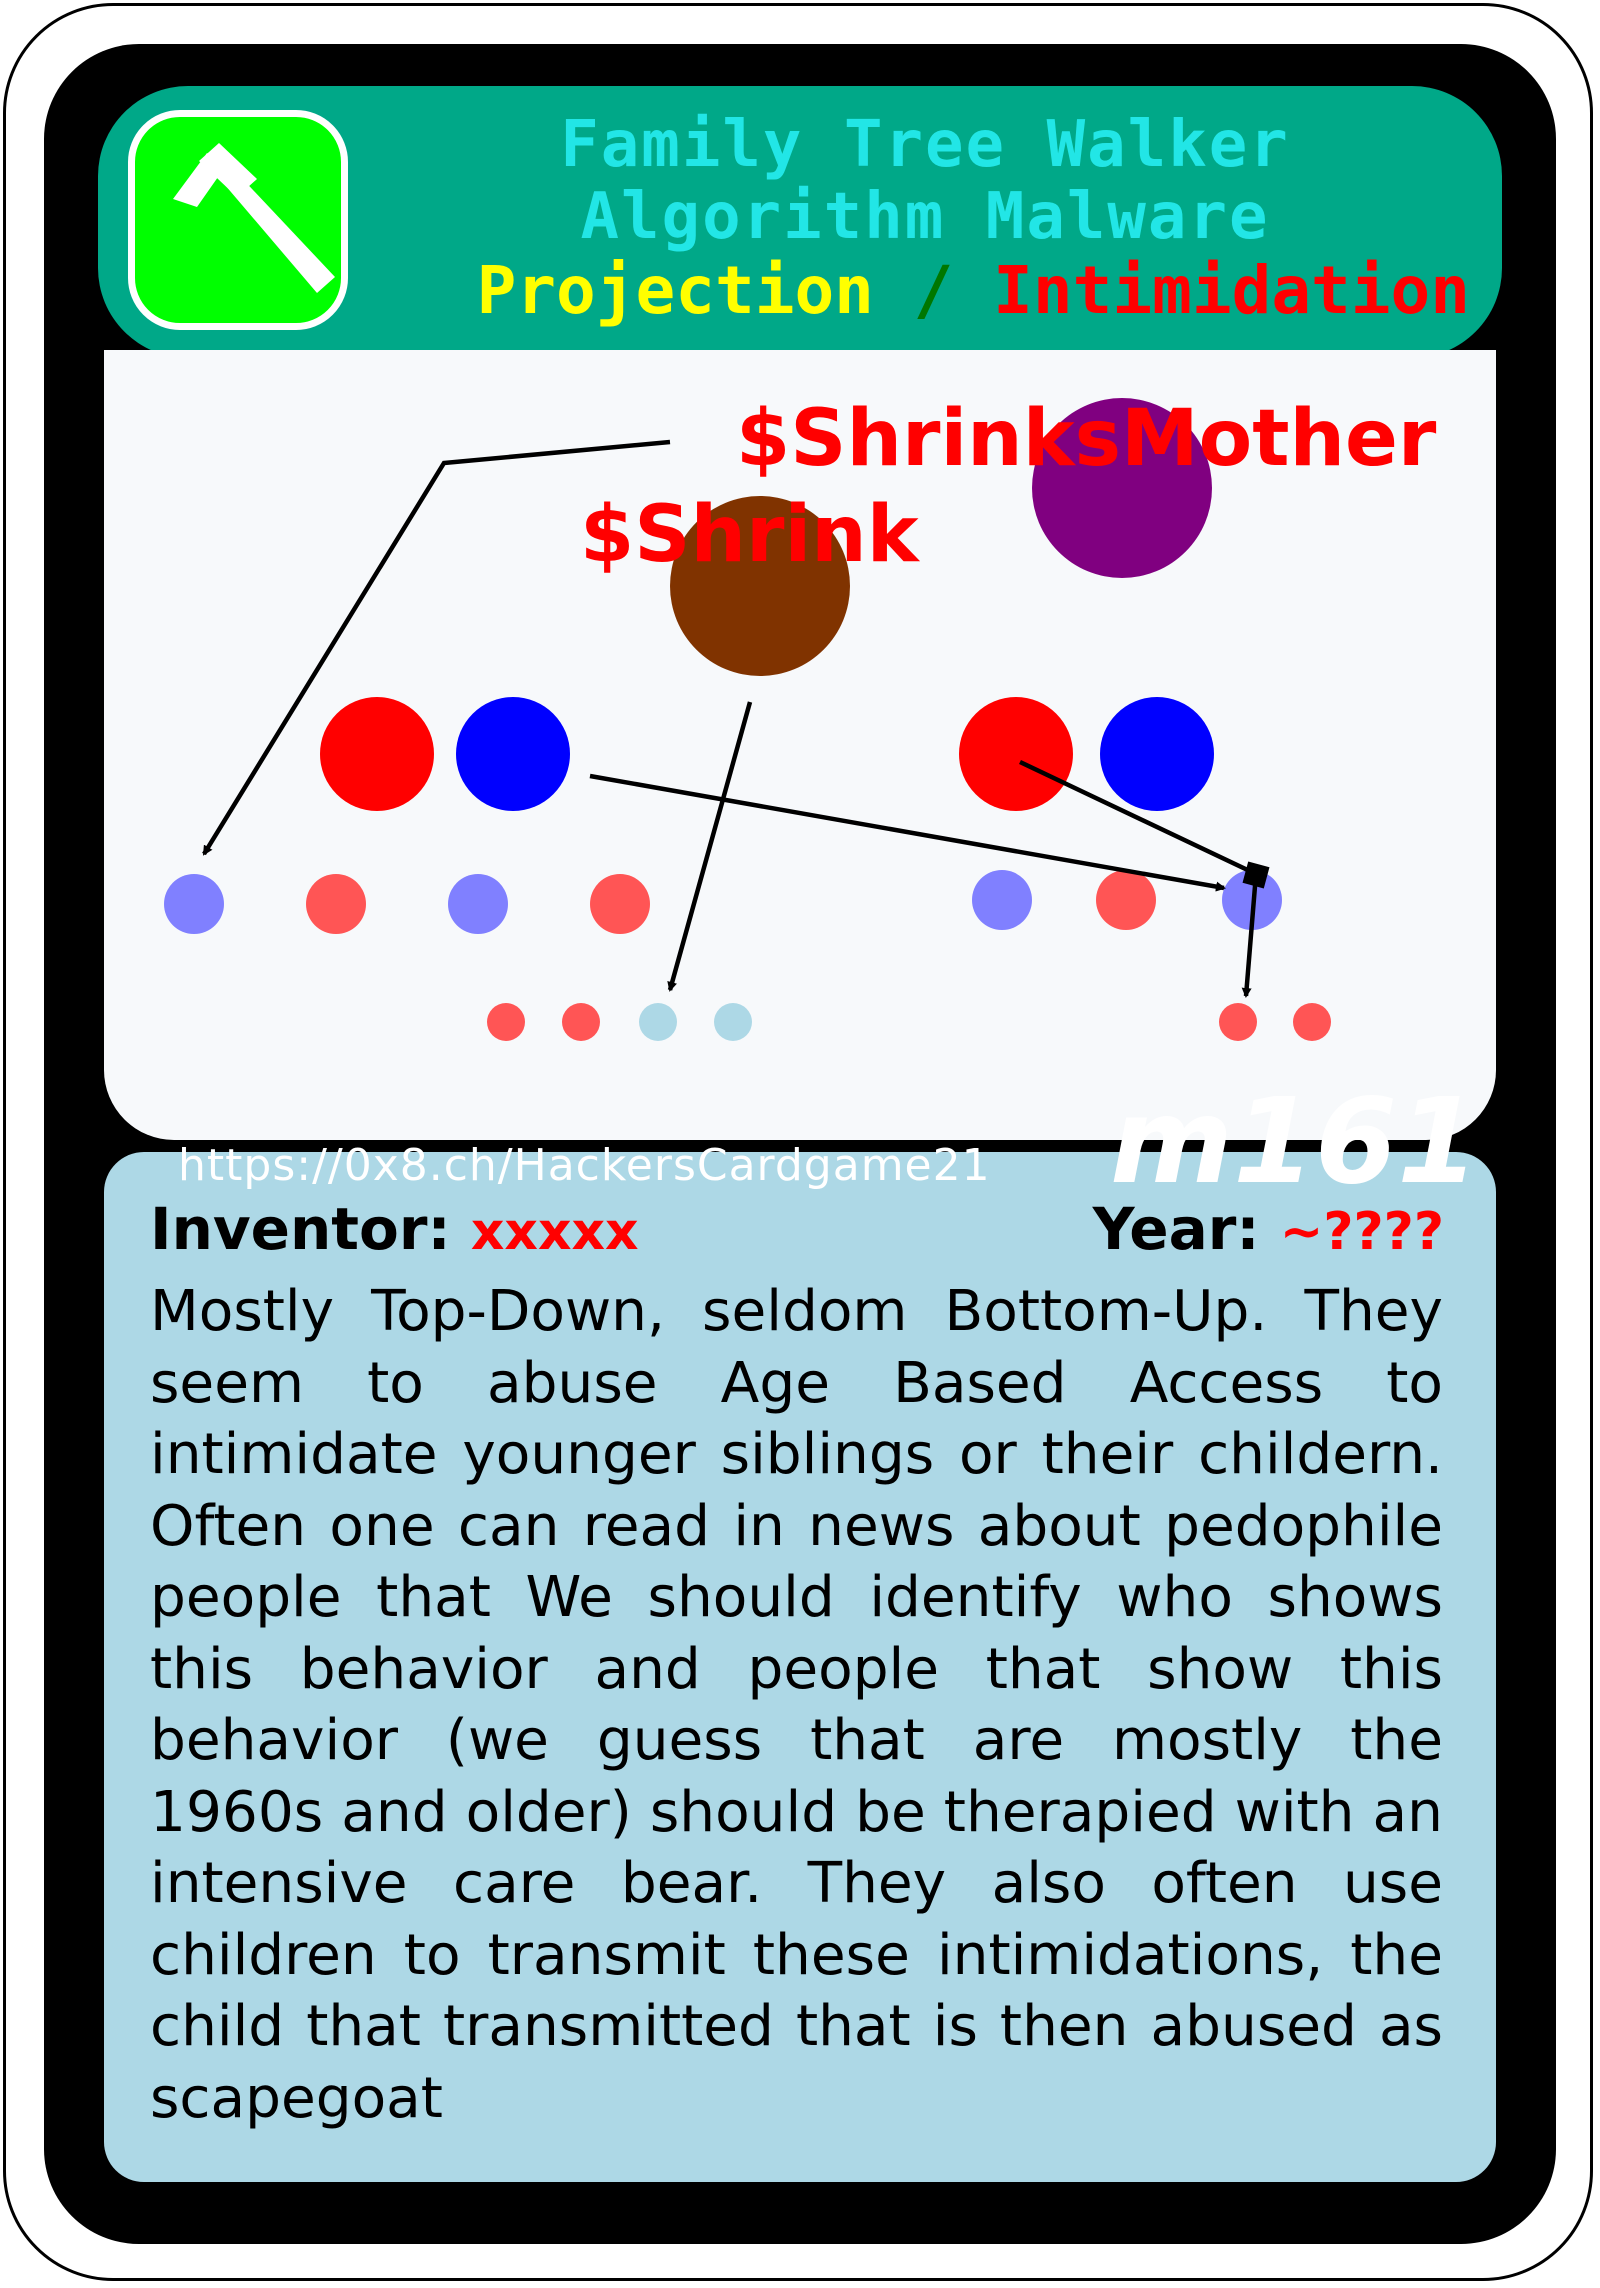 This screenshot has width=1600, height=2288. What do you see at coordinates (925, 145) in the screenshot?
I see `card-title-line1: Family Tree Walker` at bounding box center [925, 145].